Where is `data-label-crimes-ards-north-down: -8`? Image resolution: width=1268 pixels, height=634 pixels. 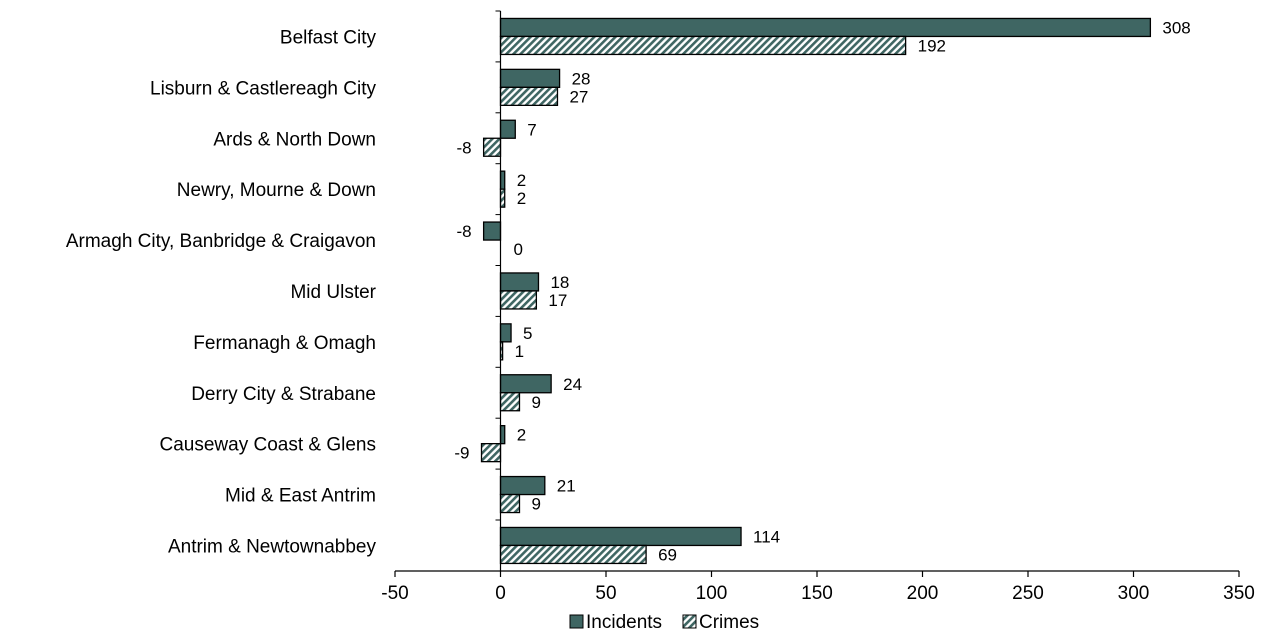
data-label-crimes-ards-north-down: -8 is located at coordinates (463, 147).